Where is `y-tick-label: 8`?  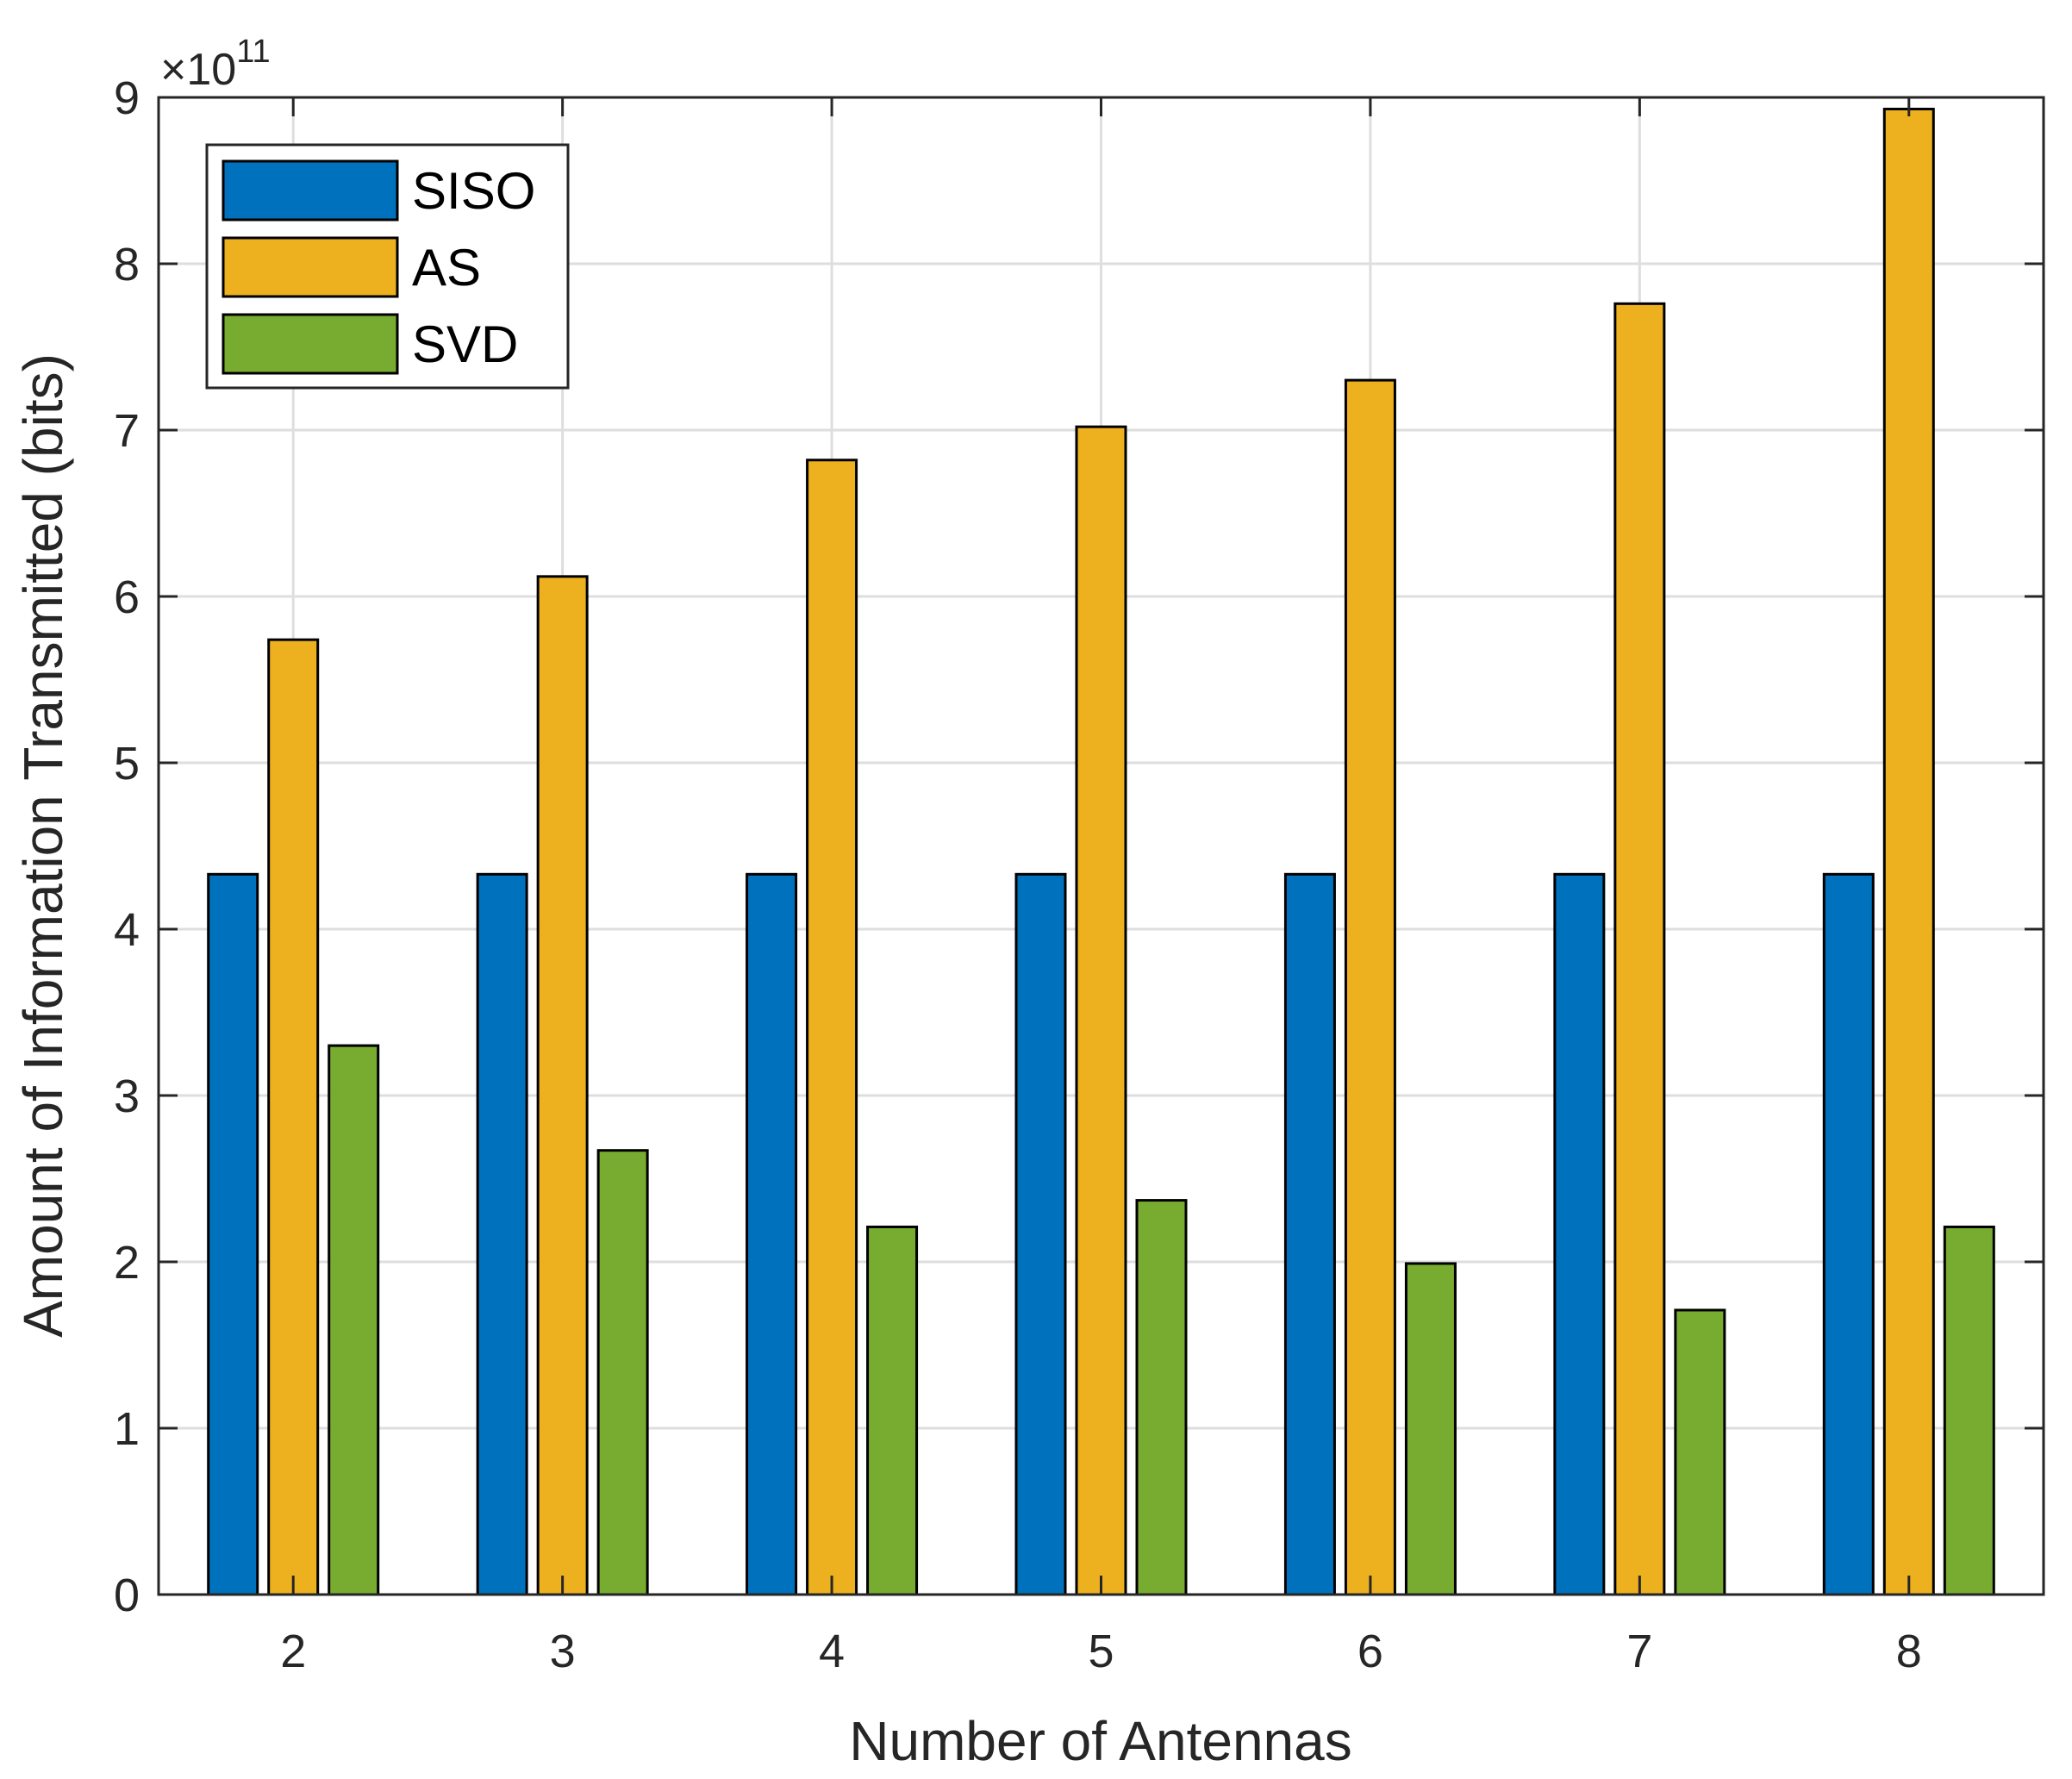 y-tick-label: 8 is located at coordinates (127, 264).